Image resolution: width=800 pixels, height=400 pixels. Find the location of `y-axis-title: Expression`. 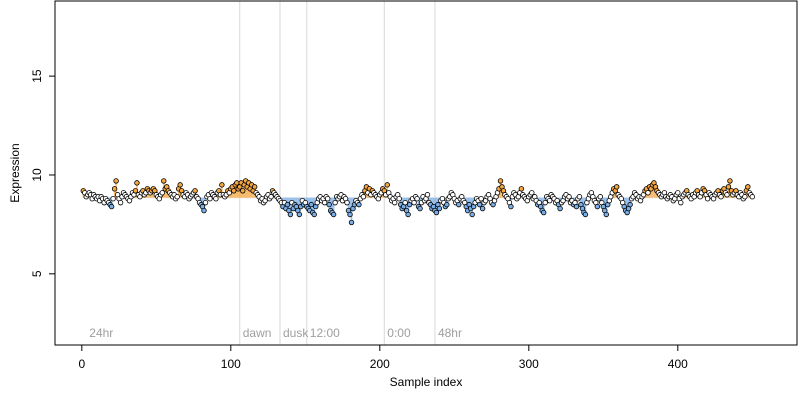

y-axis-title: Expression is located at coordinates (15, 172).